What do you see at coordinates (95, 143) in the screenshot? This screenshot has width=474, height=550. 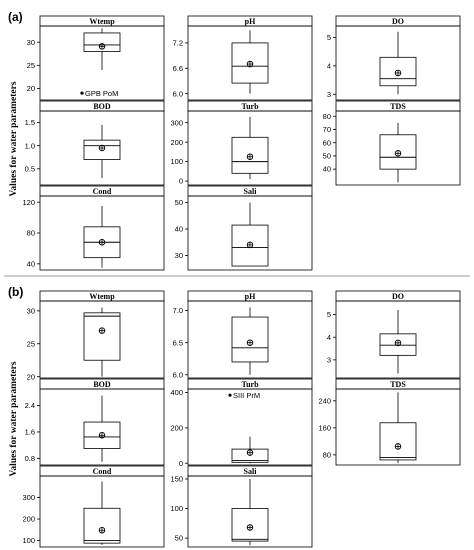 I see `panel-a-bod: BOD 0.5 1.0 1.5` at bounding box center [95, 143].